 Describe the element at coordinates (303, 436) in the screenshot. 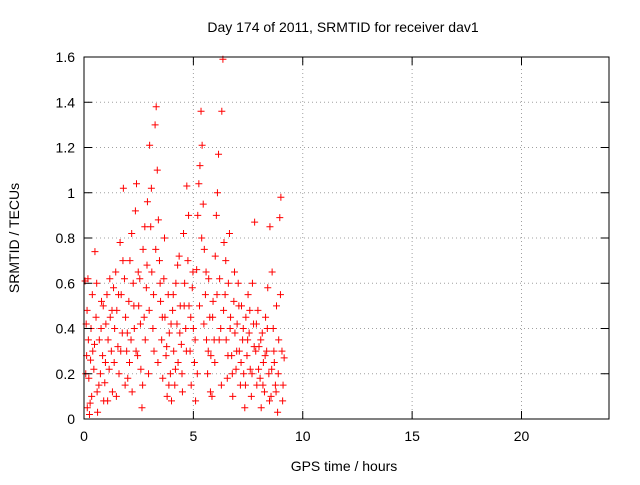

I see `x-tick-label: 10` at that location.